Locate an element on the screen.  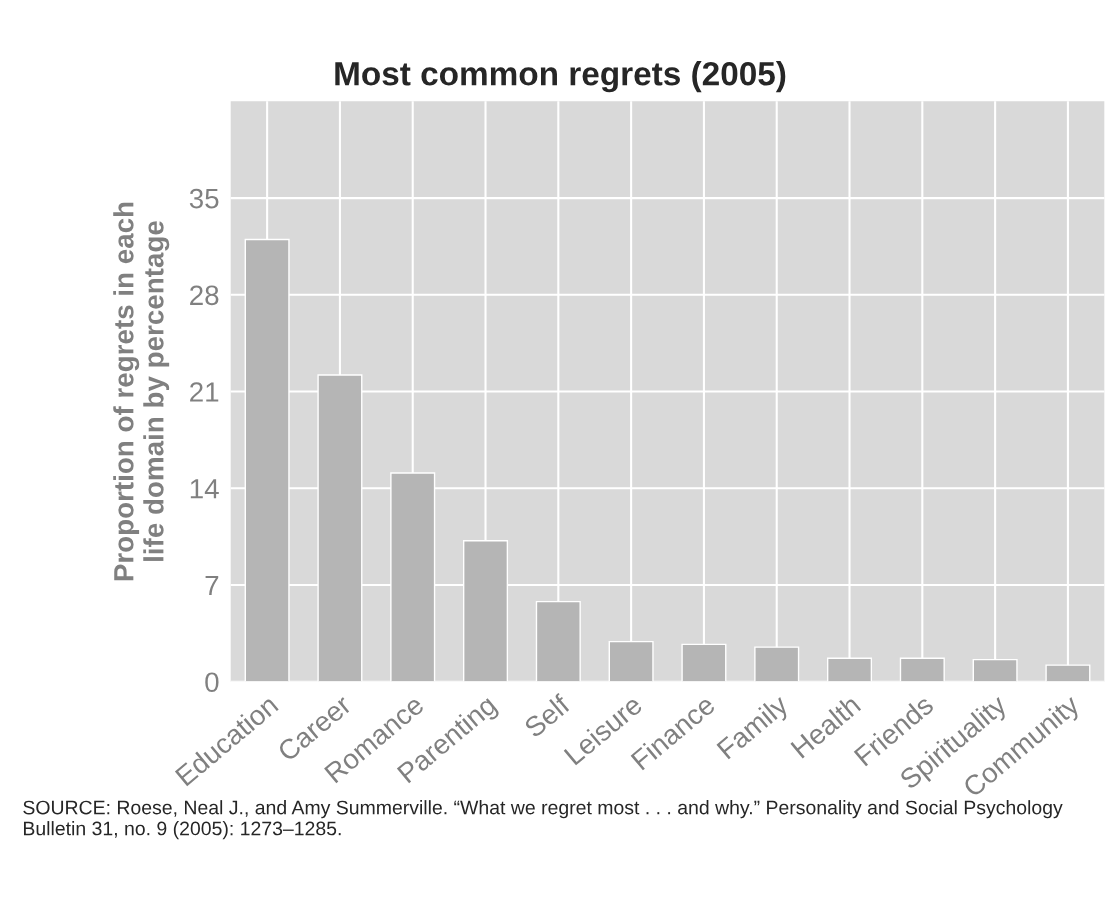
y-axis-title: Proportion of regrets in each life domain by percentage is located at coordinates (141, 391).